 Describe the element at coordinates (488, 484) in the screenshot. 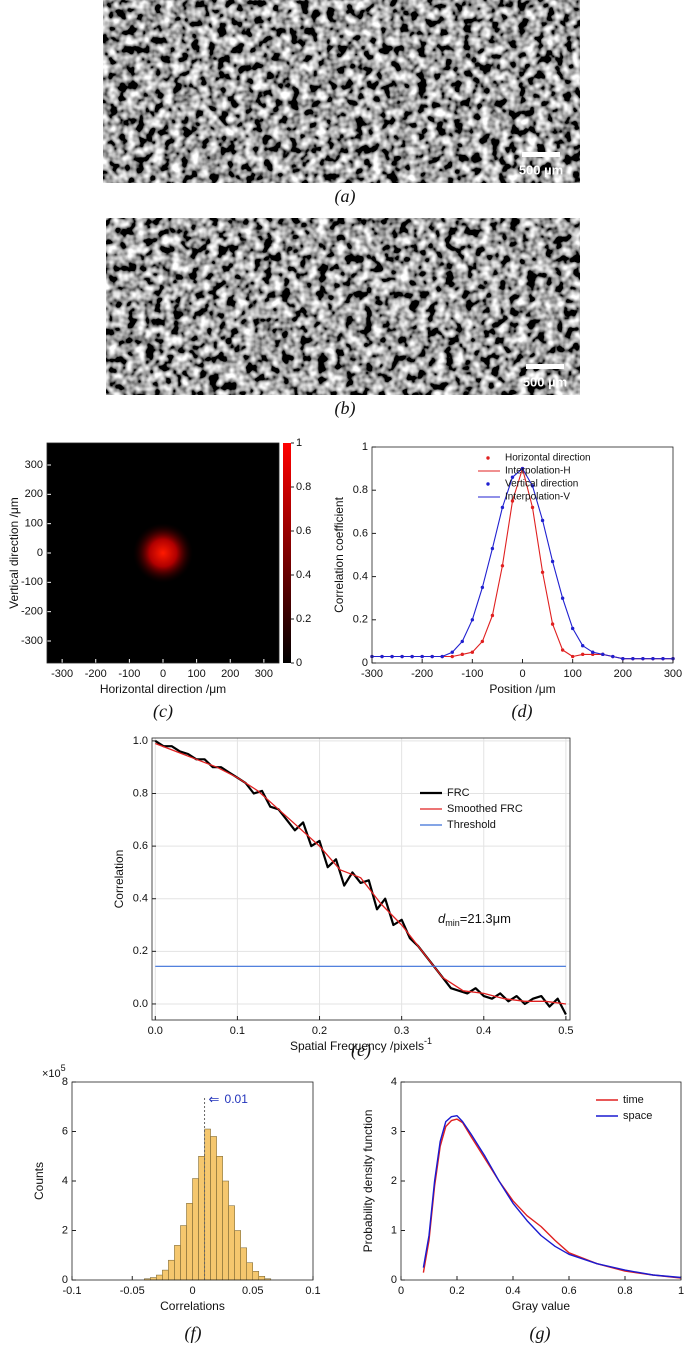

I see `legend-marker` at that location.